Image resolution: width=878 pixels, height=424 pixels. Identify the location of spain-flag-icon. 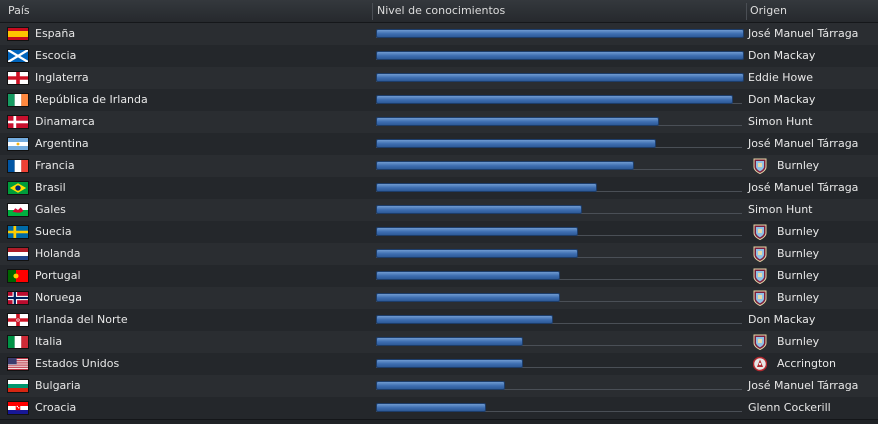
(18, 34).